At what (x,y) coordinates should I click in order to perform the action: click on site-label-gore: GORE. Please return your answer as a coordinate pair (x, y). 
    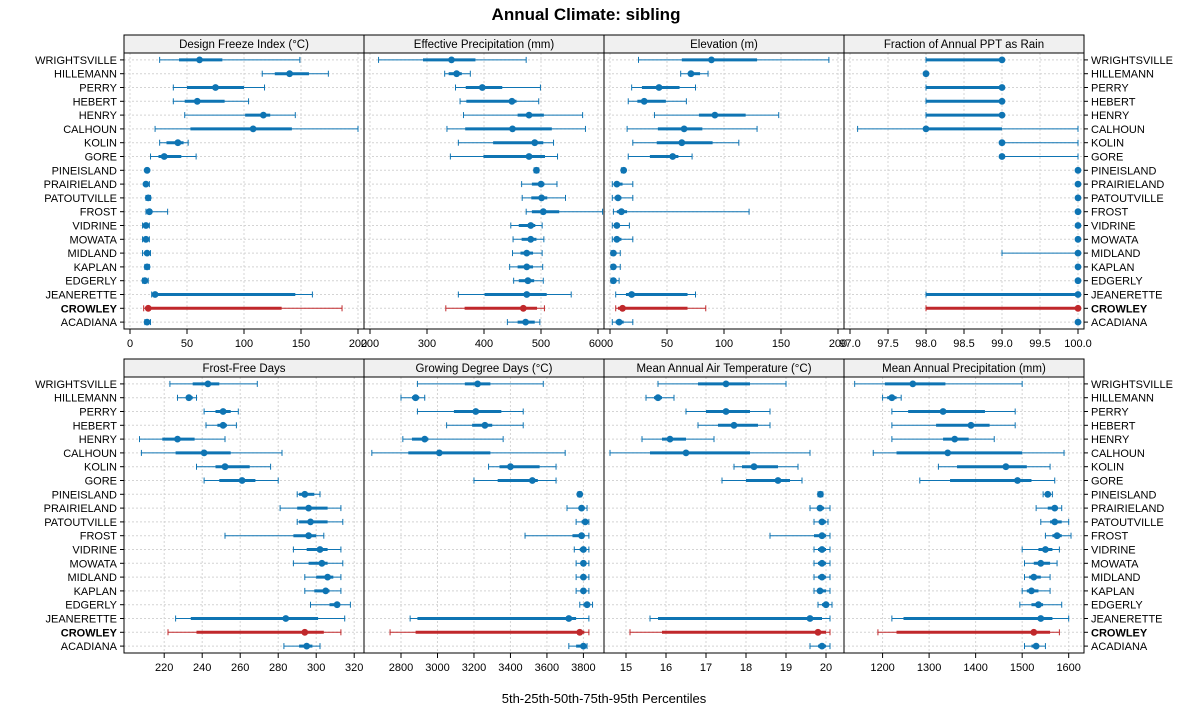
    Looking at the image, I should click on (101, 482).